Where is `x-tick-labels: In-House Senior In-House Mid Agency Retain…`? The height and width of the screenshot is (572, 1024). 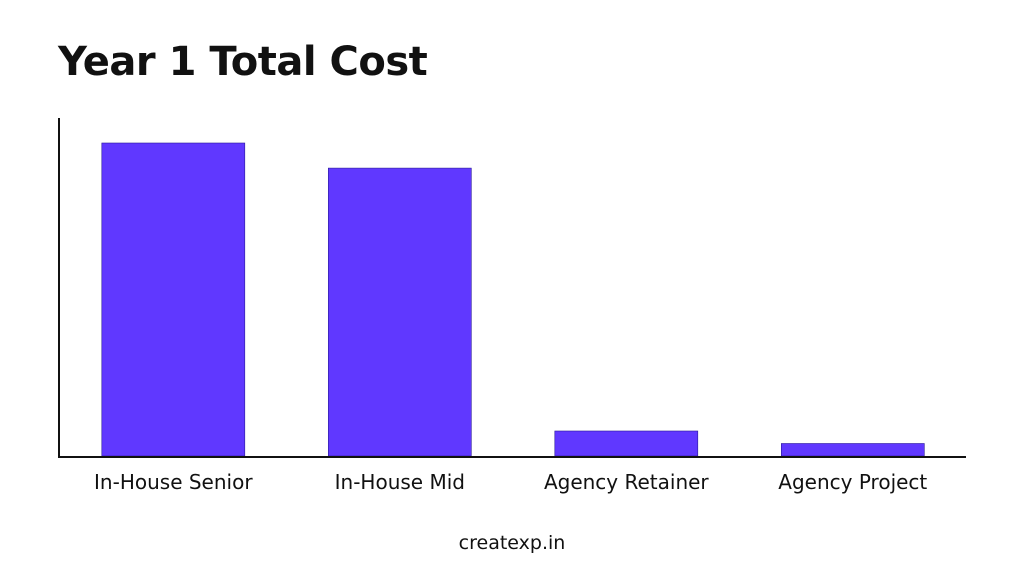
x-tick-labels: In-House Senior In-House Mid Agency Retain… is located at coordinates (510, 482).